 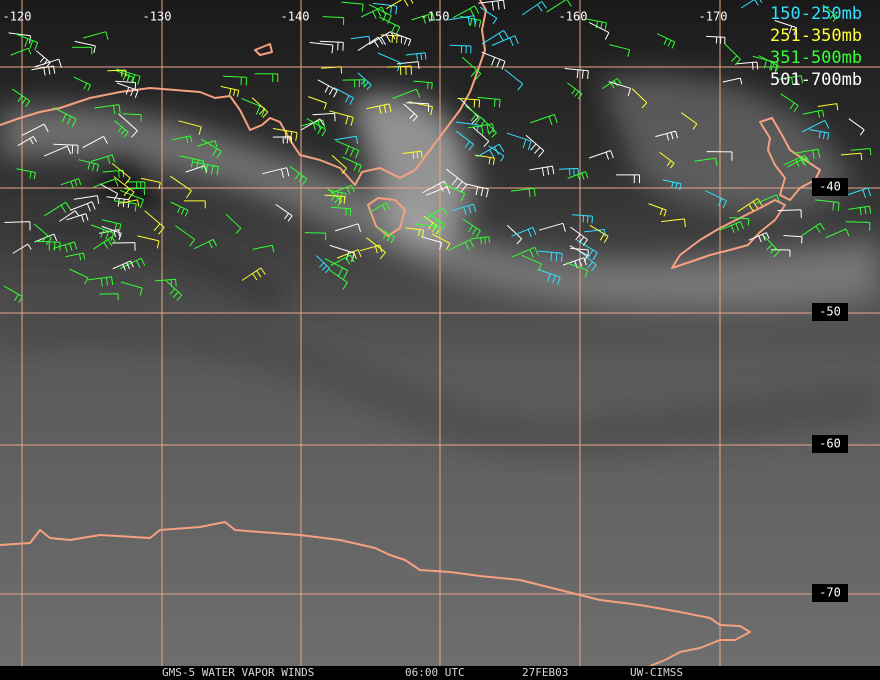 What do you see at coordinates (545, 672) in the screenshot?
I see `footer-date: 27FEB03` at bounding box center [545, 672].